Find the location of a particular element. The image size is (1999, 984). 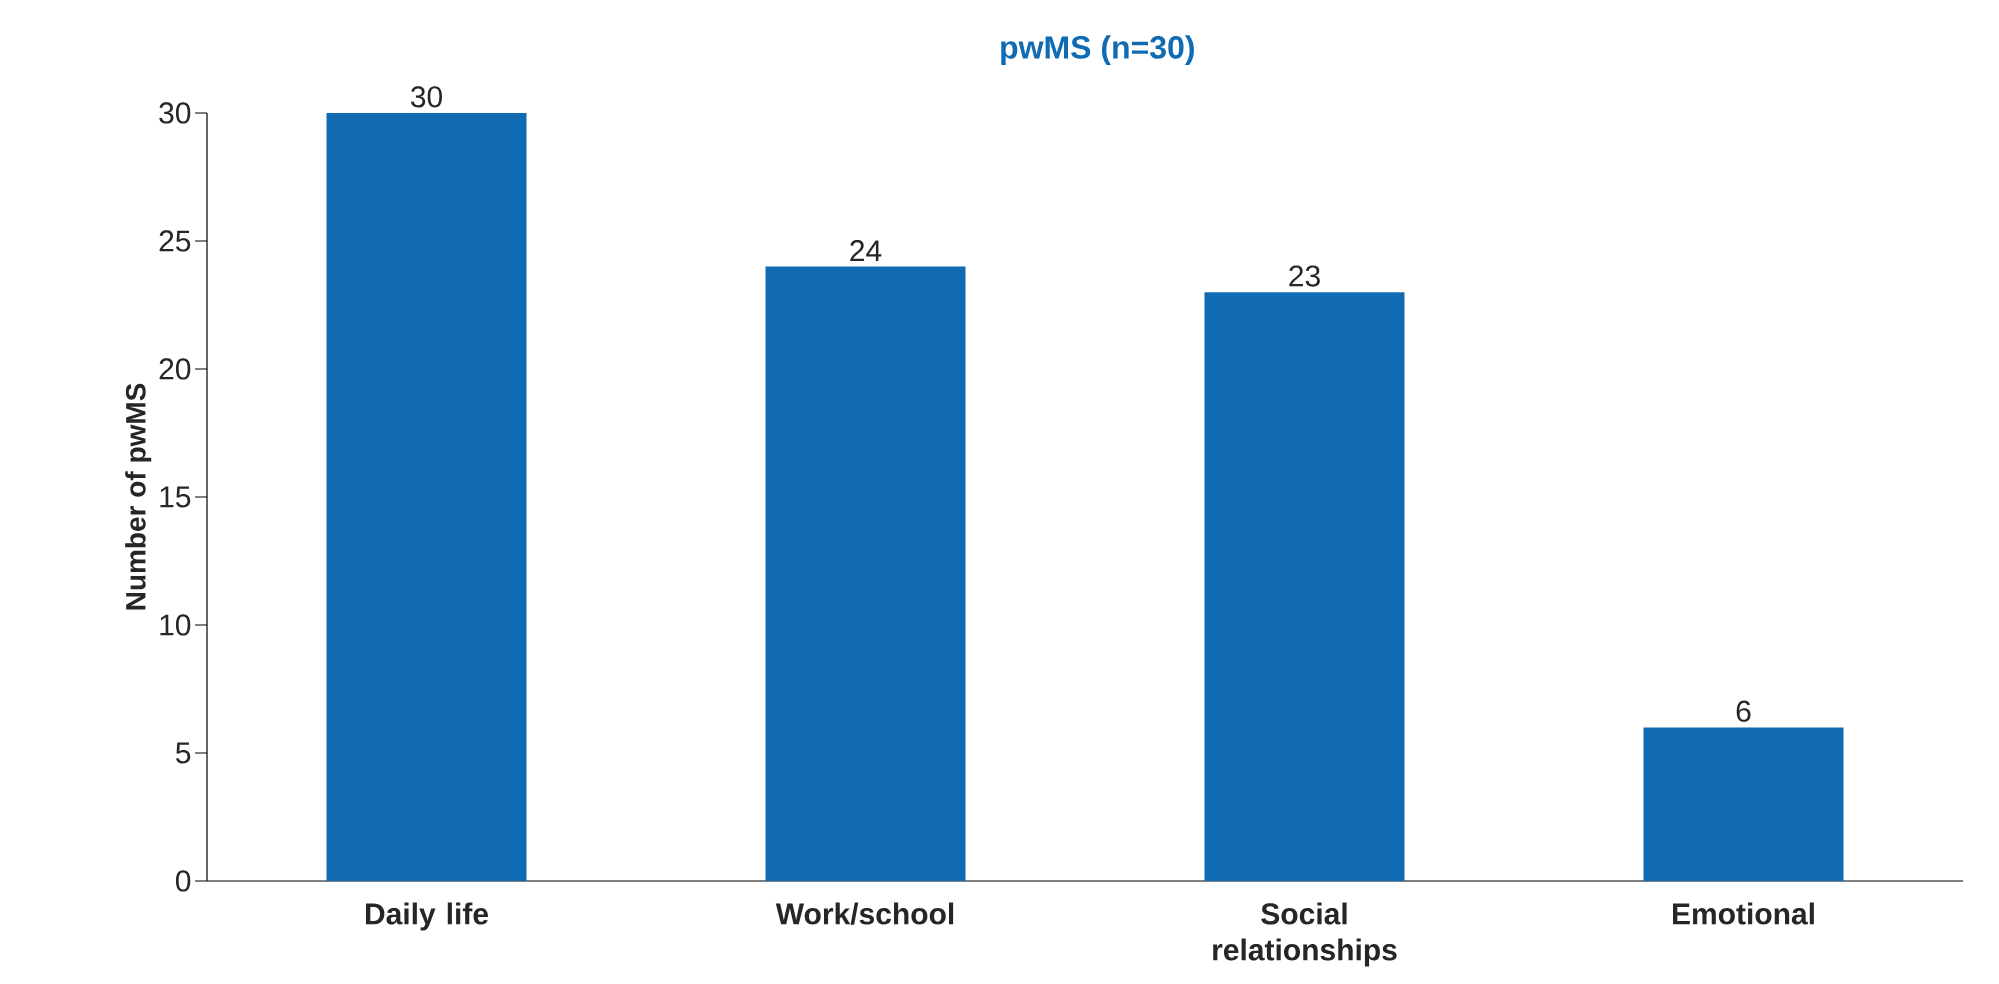

y-tick-label: 5 is located at coordinates (183, 753).